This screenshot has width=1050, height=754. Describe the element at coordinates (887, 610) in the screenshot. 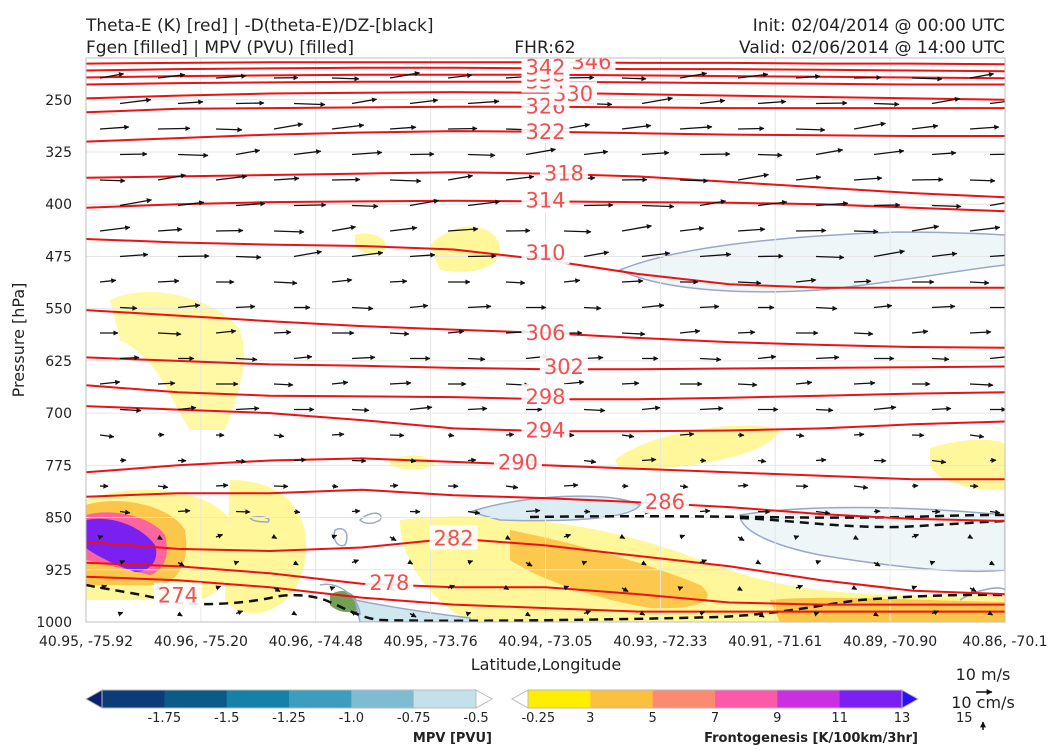

I see `fgen-fill` at that location.